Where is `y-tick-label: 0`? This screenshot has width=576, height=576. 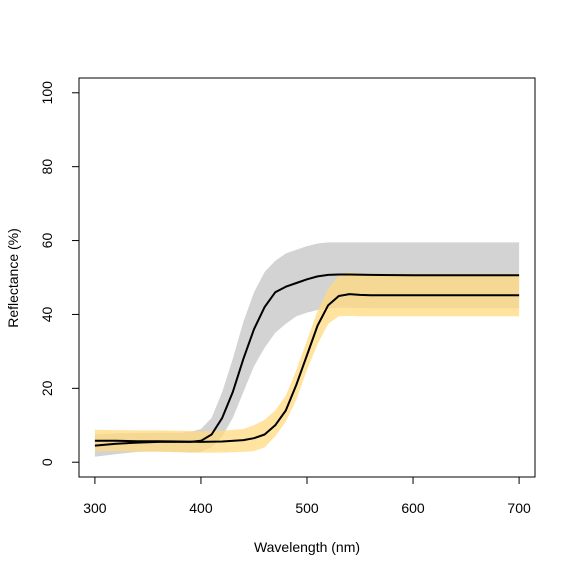 y-tick-label: 0 is located at coordinates (47, 462).